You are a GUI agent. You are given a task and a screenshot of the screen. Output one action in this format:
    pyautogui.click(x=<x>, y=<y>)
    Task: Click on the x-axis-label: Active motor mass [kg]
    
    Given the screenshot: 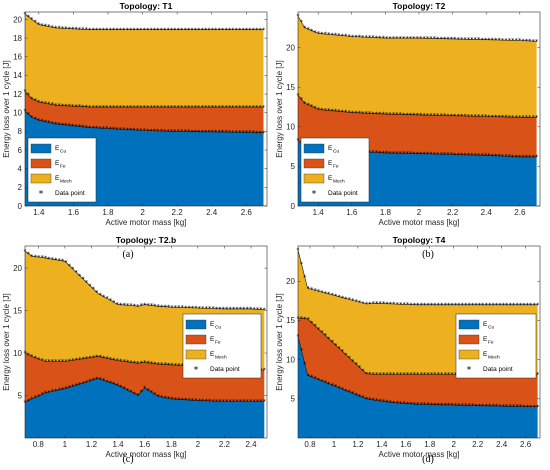 What is the action you would take?
    pyautogui.click(x=146, y=222)
    